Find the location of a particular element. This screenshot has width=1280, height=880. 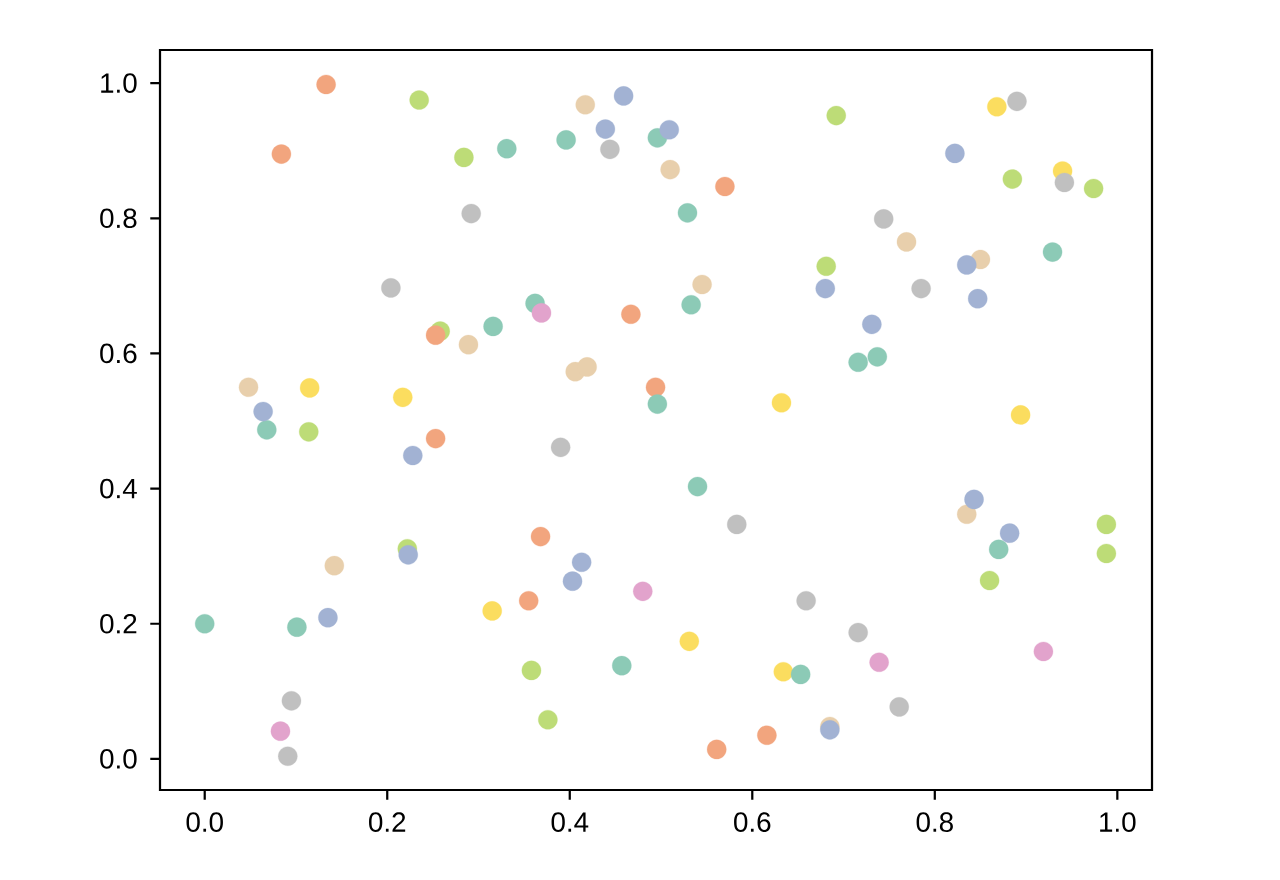

y-tick-label: 0.0 is located at coordinates (118, 759).